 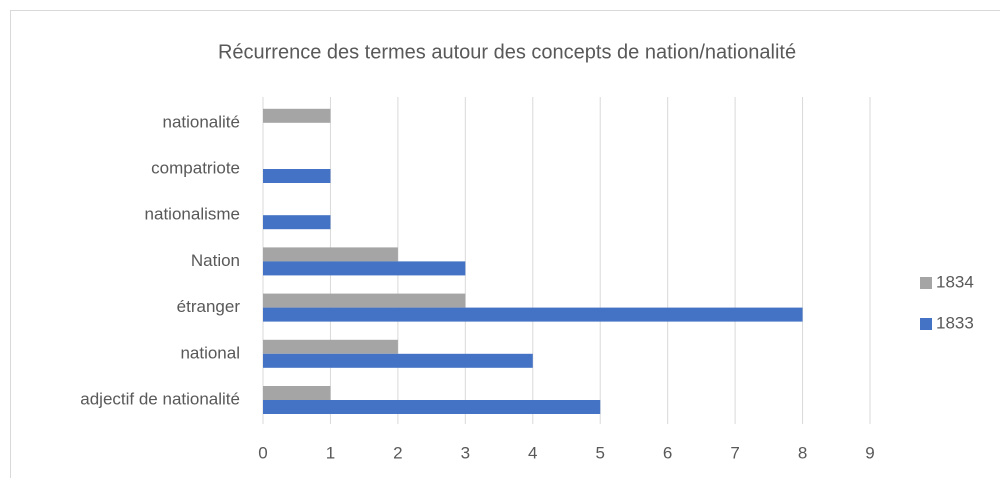 What do you see at coordinates (160, 398) in the screenshot?
I see `y-tick-label: adjectif de nationalité` at bounding box center [160, 398].